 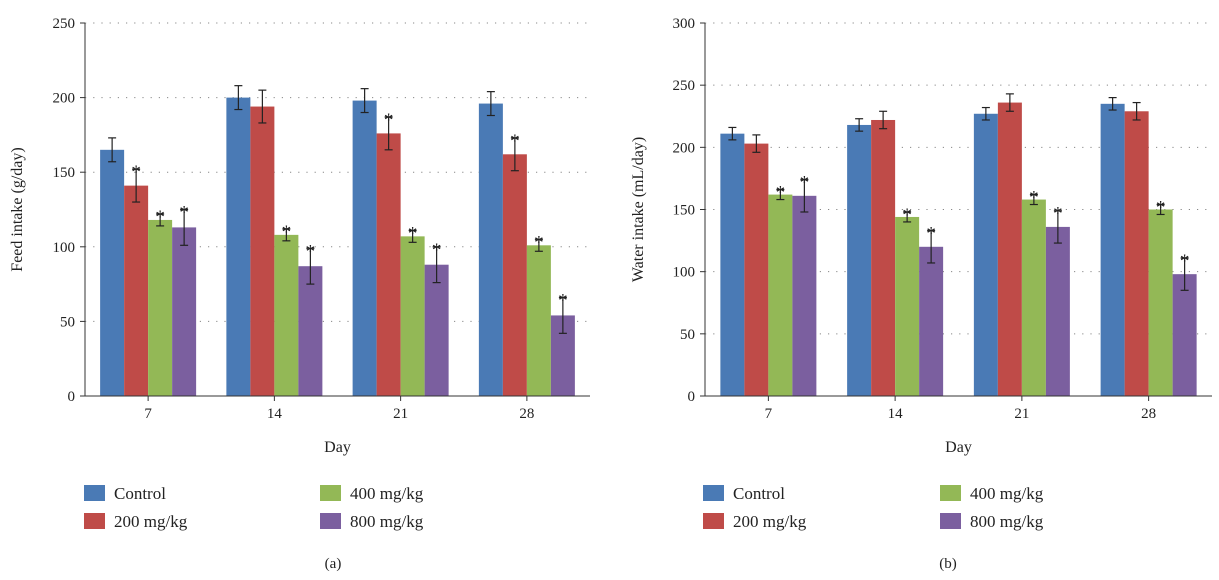 I want to click on y-axis-label: Water intake (mL/day), so click(x=638, y=209).